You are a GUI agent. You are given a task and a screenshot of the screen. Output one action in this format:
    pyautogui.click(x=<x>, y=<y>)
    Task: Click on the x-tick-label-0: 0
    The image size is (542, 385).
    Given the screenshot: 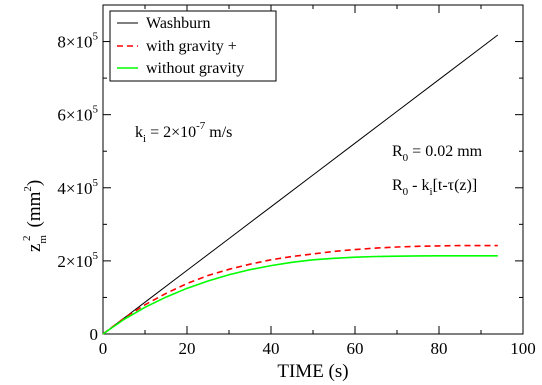 What is the action you would take?
    pyautogui.click(x=103, y=348)
    